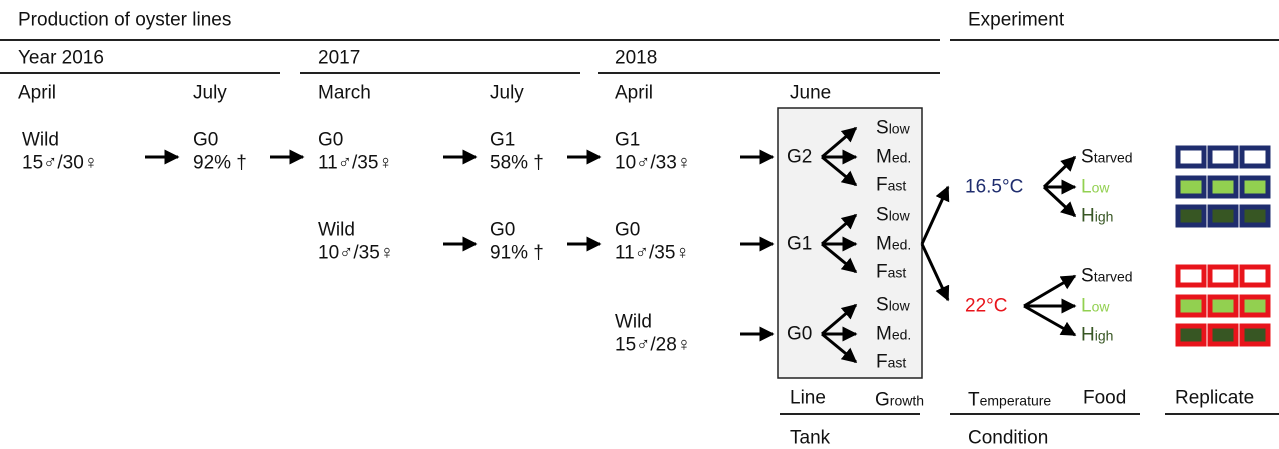 This screenshot has width=1279, height=449. I want to click on node-detail: 15♂/28♀, so click(653, 345).